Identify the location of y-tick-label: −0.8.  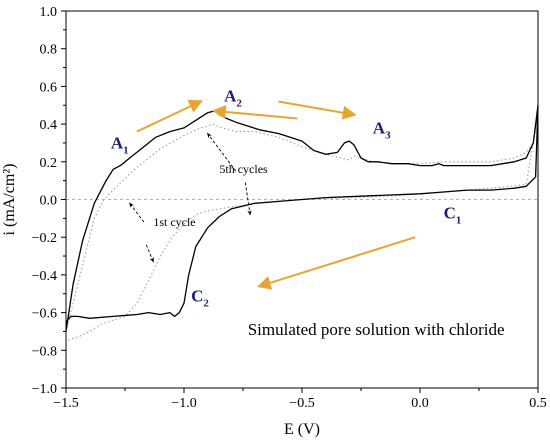
(44, 351).